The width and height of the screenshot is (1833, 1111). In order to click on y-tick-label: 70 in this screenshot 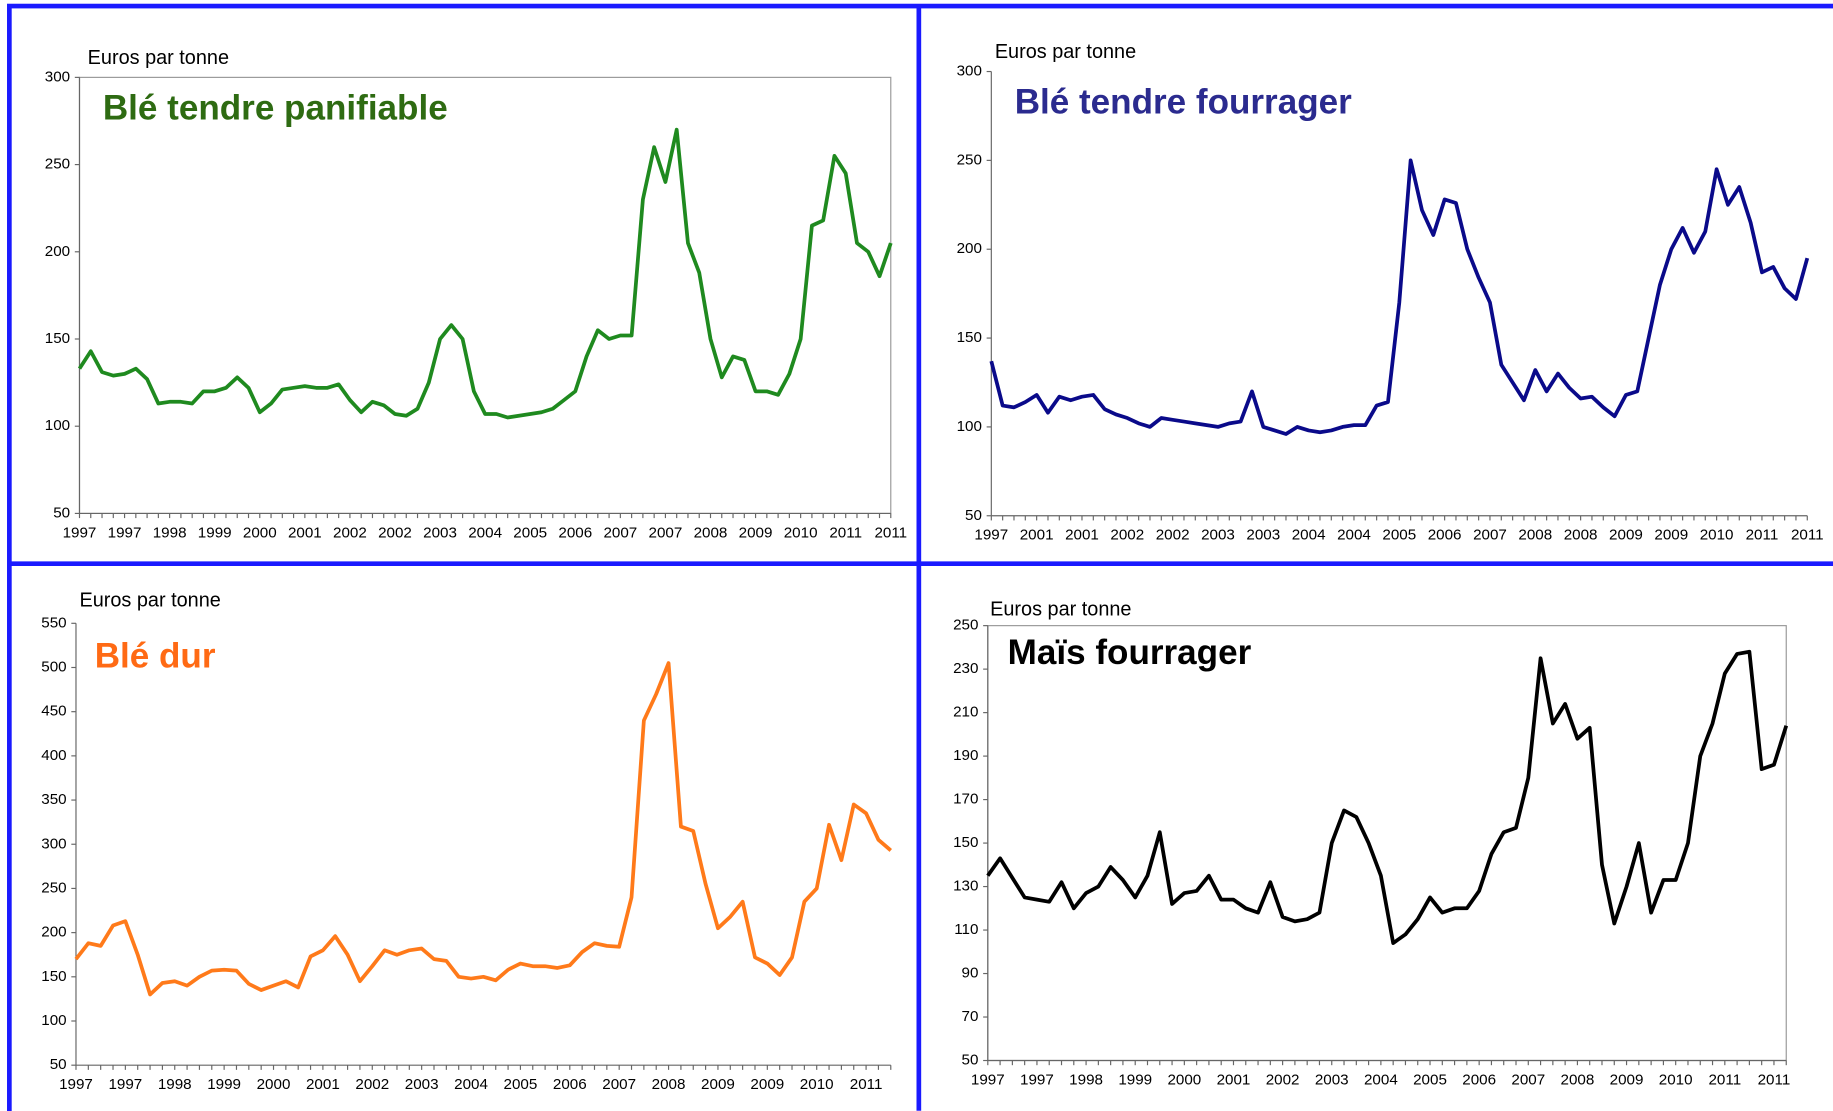, I will do `click(970, 1016)`.